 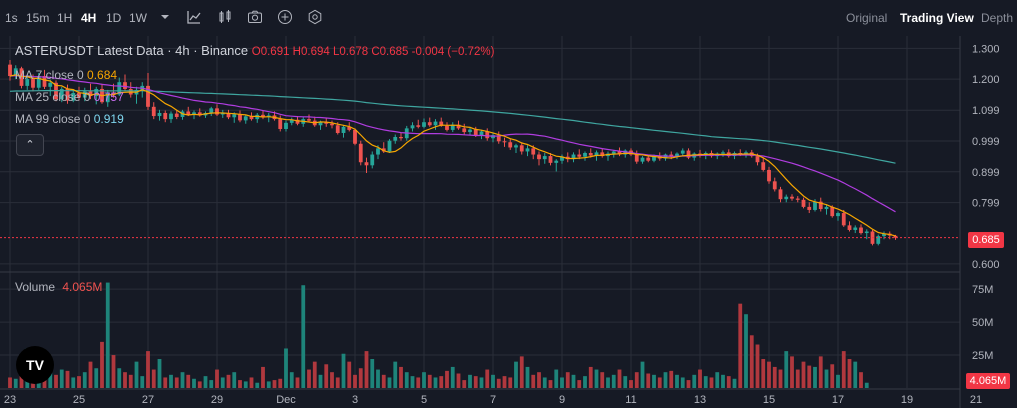 What do you see at coordinates (285, 17) in the screenshot?
I see `plus-circle-icon` at bounding box center [285, 17].